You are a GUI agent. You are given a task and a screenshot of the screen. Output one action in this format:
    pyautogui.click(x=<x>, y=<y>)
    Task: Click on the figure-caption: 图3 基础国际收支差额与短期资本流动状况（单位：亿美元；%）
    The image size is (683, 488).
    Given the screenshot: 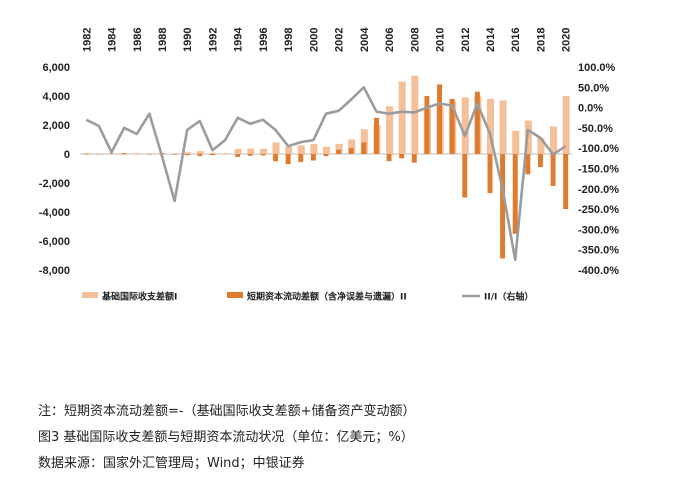 What is the action you would take?
    pyautogui.click(x=226, y=437)
    